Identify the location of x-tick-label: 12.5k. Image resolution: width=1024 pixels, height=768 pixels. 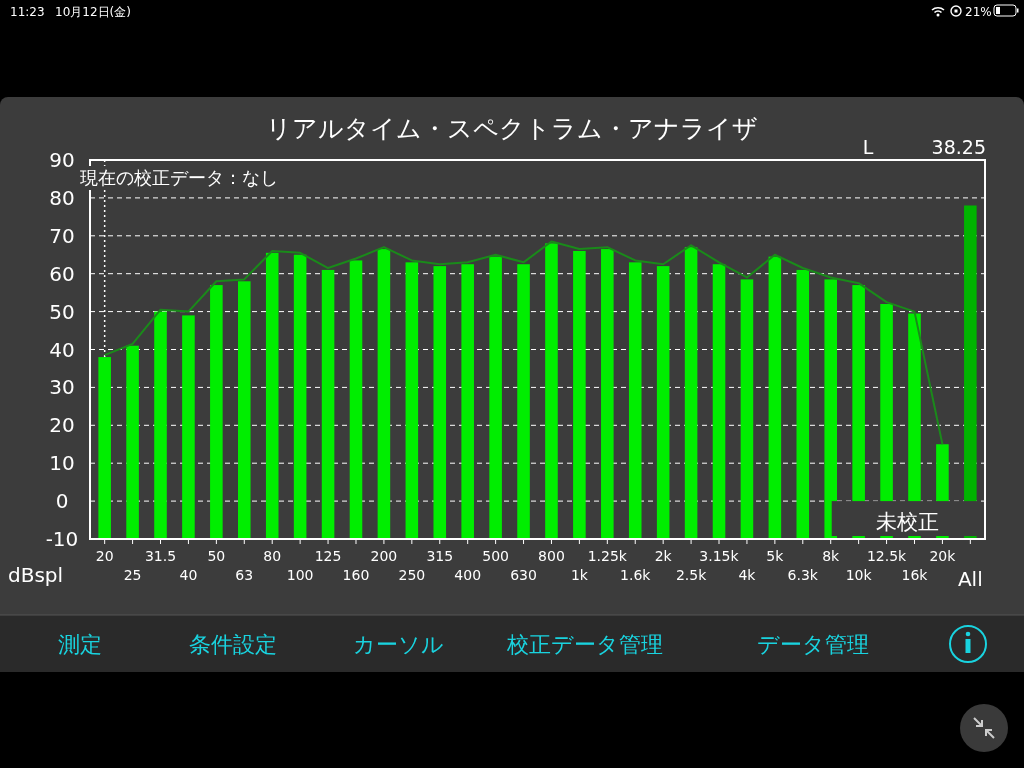
(887, 556).